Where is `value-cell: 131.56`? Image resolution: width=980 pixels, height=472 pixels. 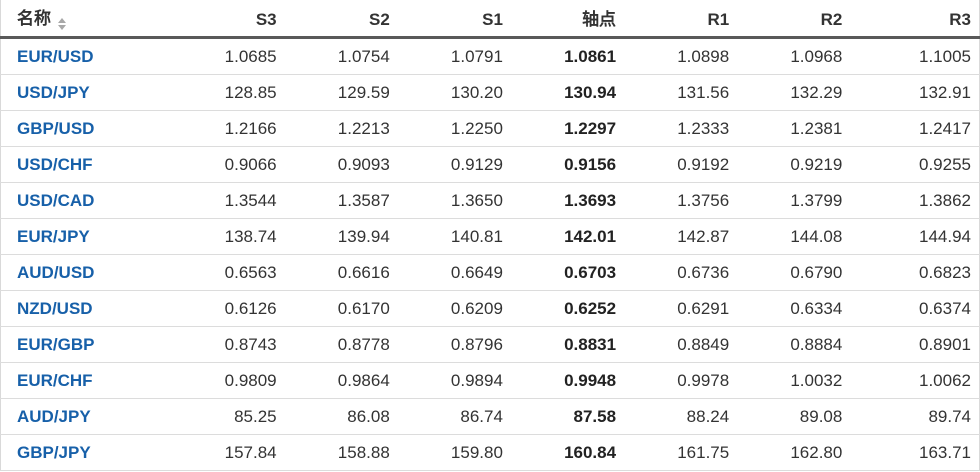 value-cell: 131.56 is located at coordinates (697, 92).